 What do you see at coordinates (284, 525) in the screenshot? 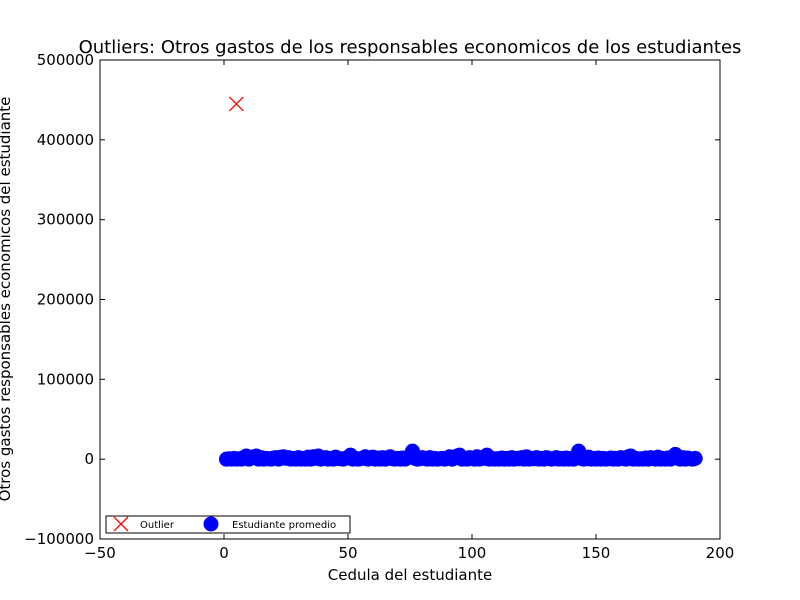
I see `legend-label-estudiante-promedio: Estudiante promedio` at bounding box center [284, 525].